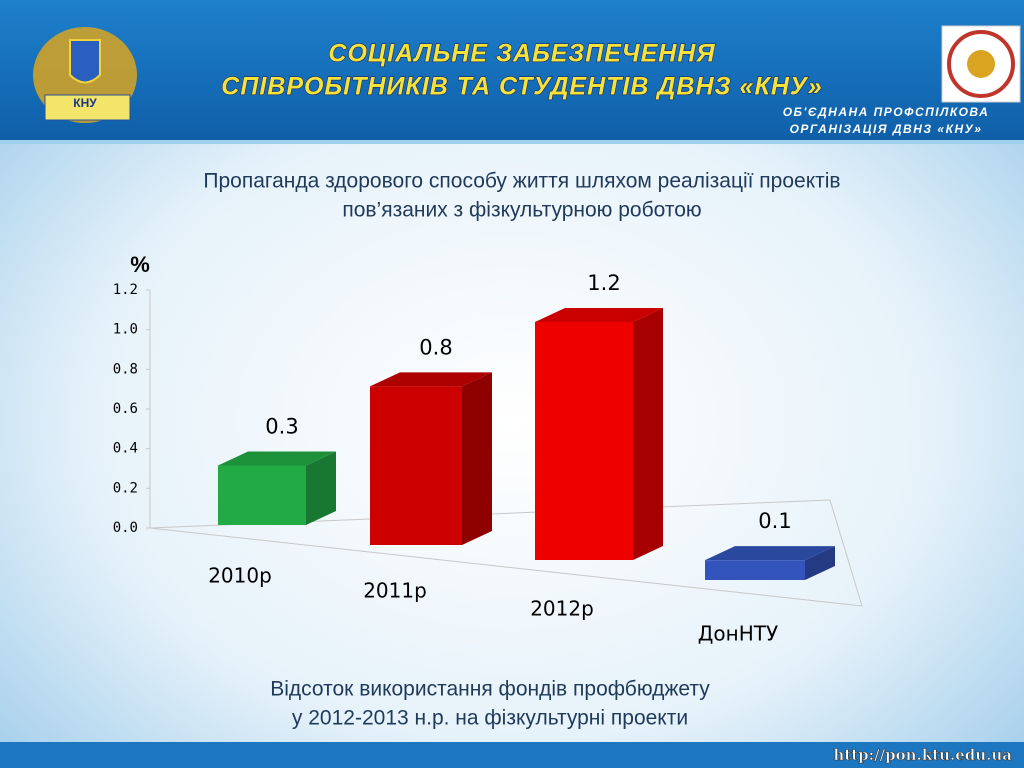 The image size is (1024, 773). Describe the element at coordinates (886, 112) in the screenshot. I see `org-line: ОБ'ЄДНАНА ПРОФСПІЛКОВА` at that location.